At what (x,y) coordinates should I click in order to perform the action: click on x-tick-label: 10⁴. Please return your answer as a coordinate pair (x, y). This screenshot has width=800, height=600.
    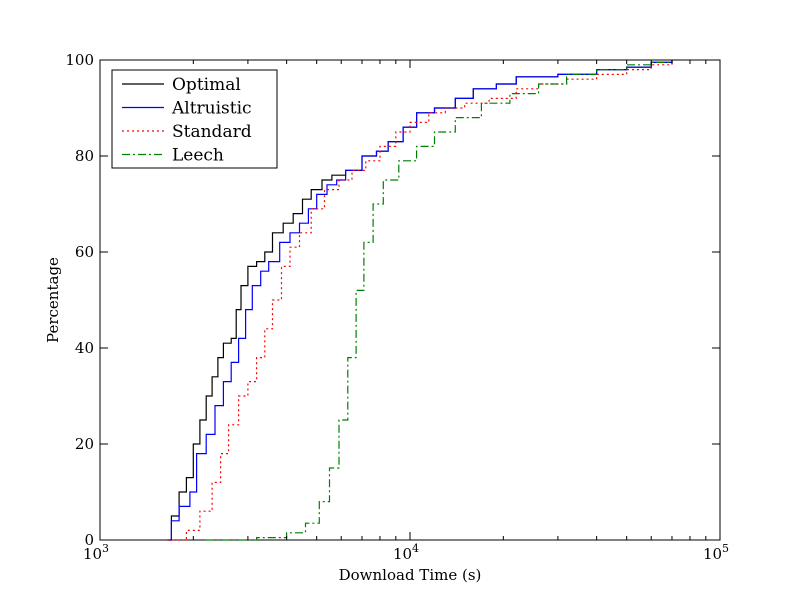
    Looking at the image, I should click on (406, 552).